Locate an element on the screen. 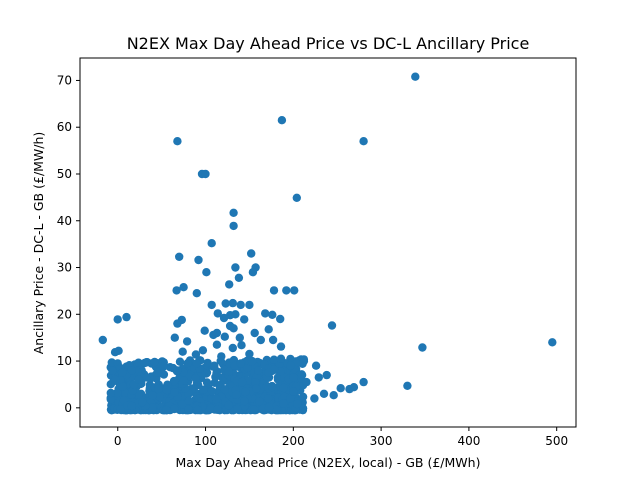 Image resolution: width=640 pixels, height=480 pixels. y-tick-label: 0 is located at coordinates (68, 408).